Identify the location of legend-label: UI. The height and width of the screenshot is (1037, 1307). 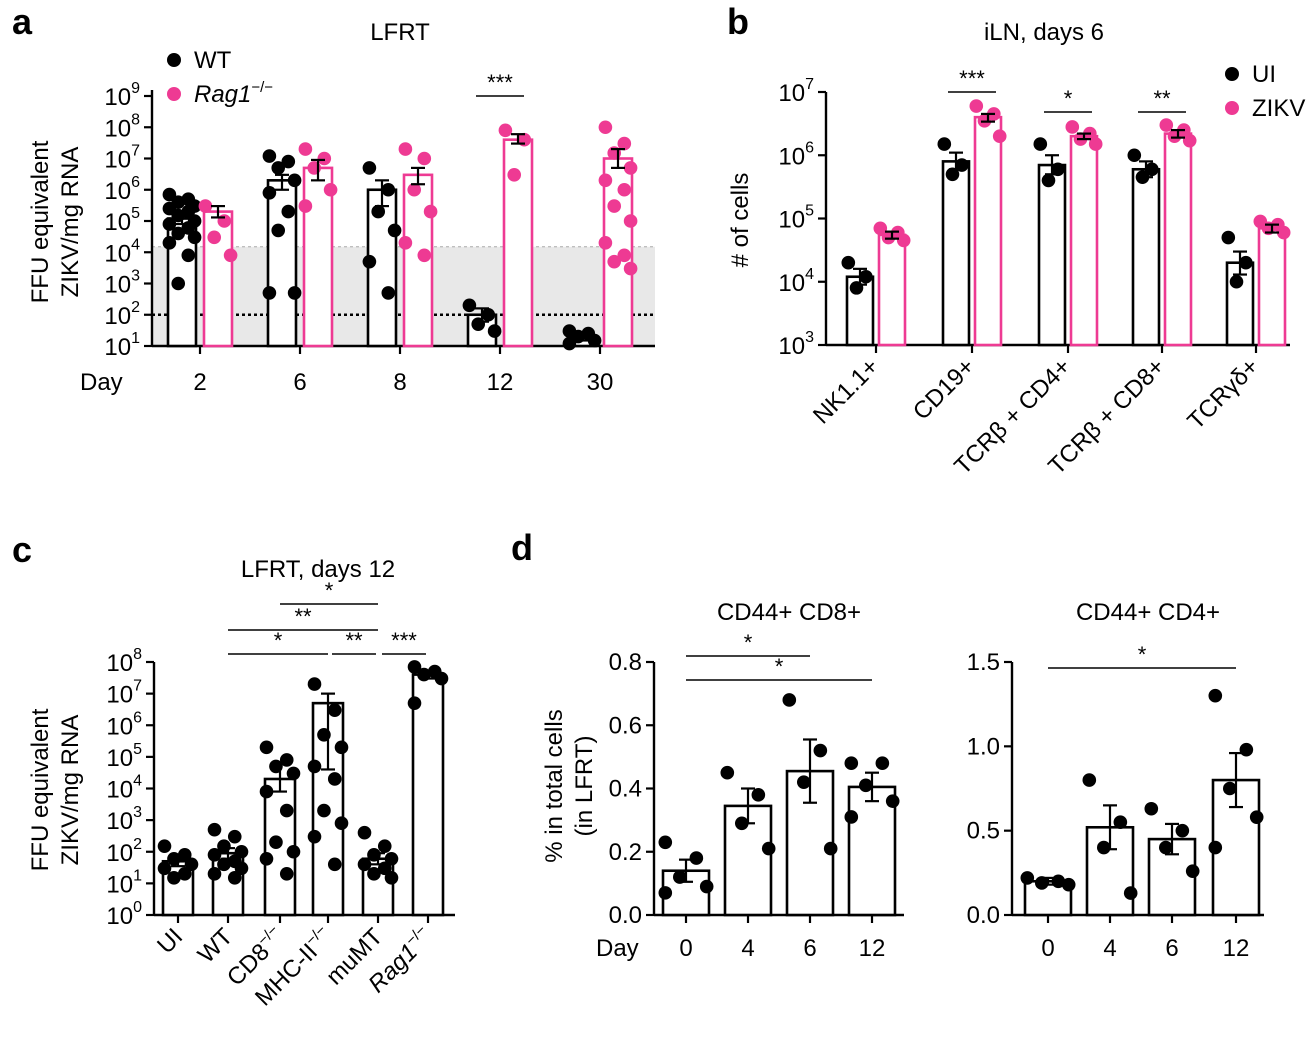
(1264, 74).